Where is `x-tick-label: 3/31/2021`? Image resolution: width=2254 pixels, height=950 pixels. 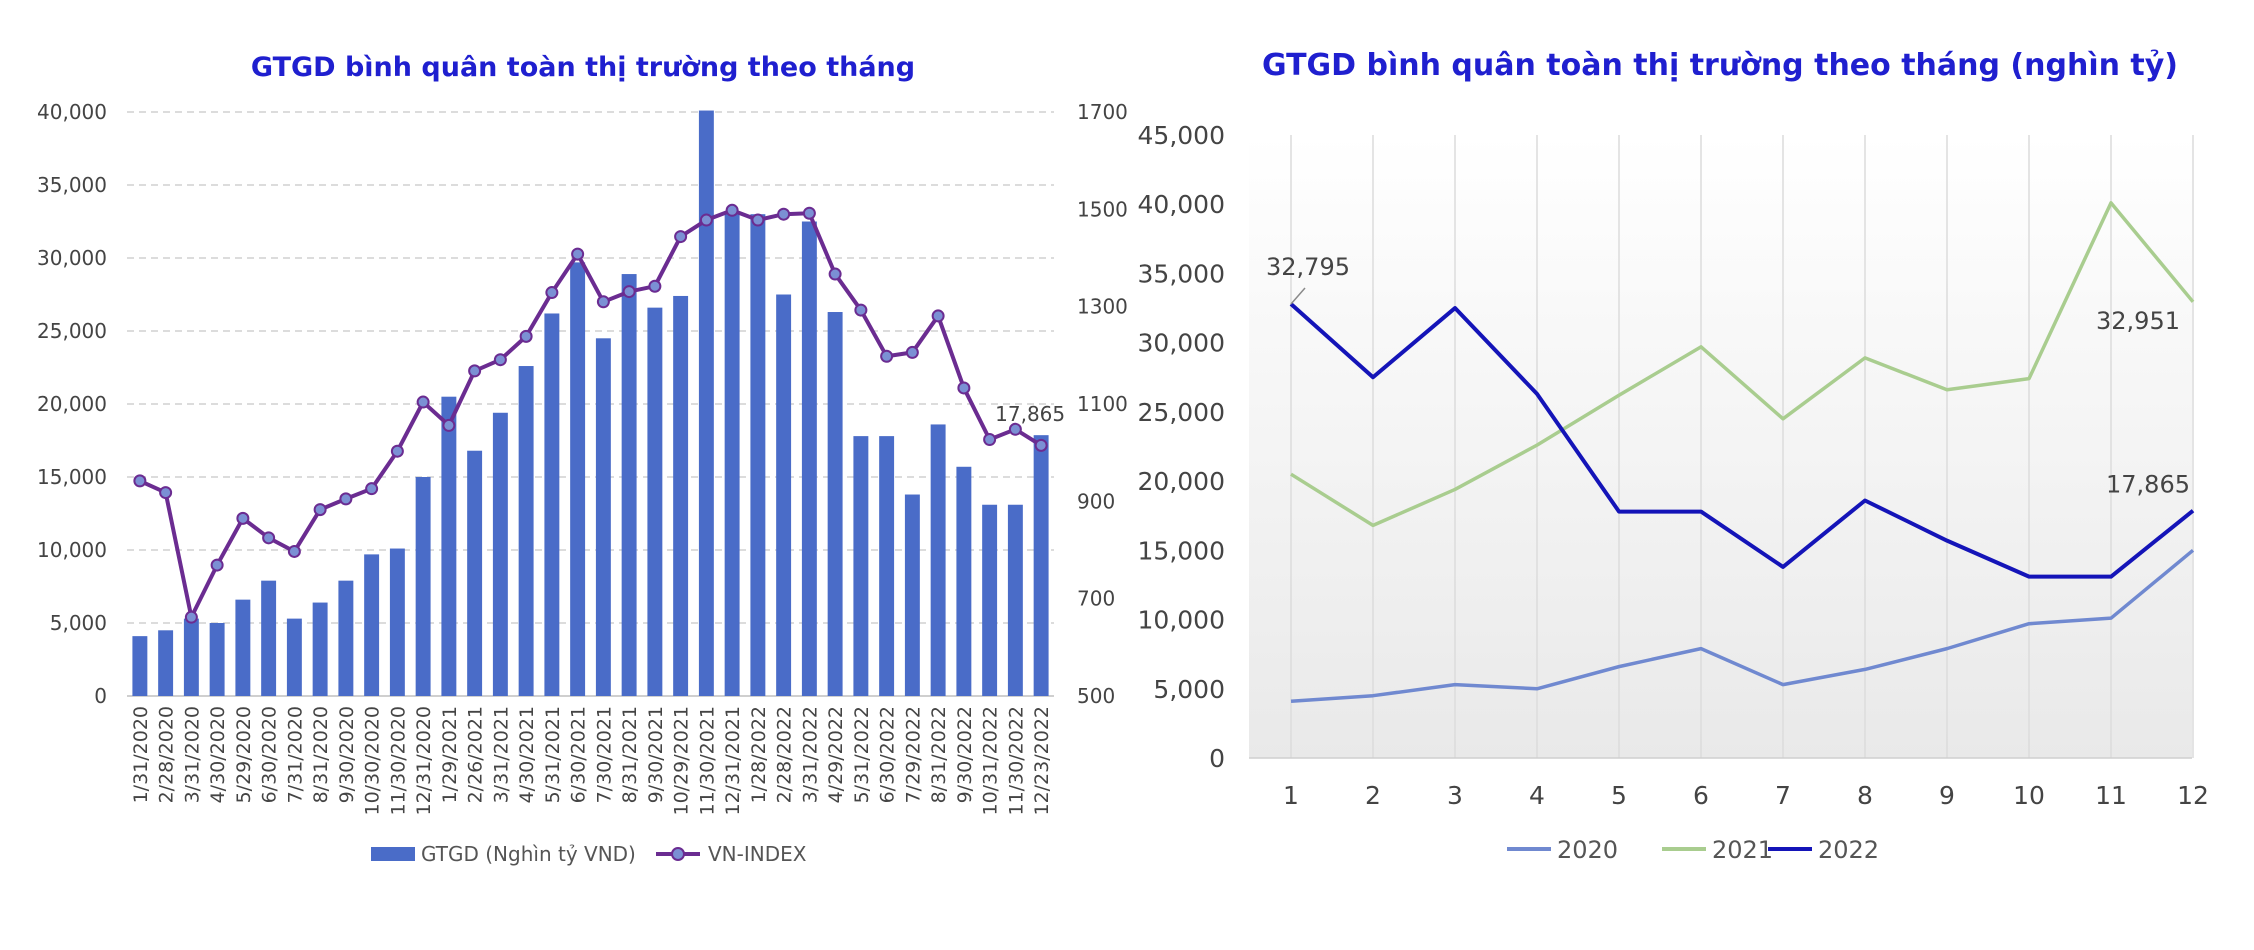
x-tick-label: 3/31/2021 is located at coordinates (501, 754).